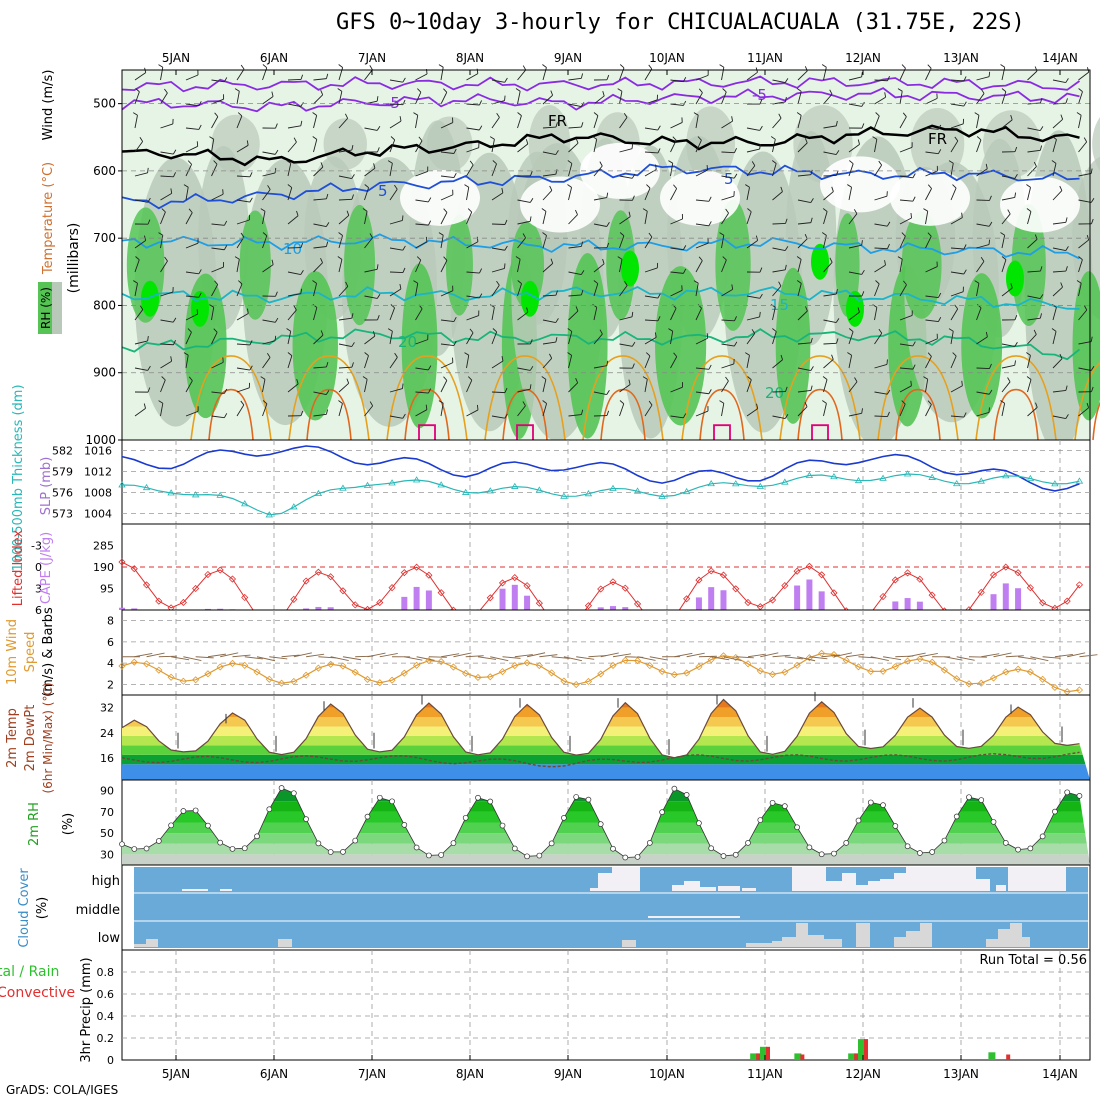  Describe the element at coordinates (606, 859) in the screenshot. I see `rh-band` at that location.